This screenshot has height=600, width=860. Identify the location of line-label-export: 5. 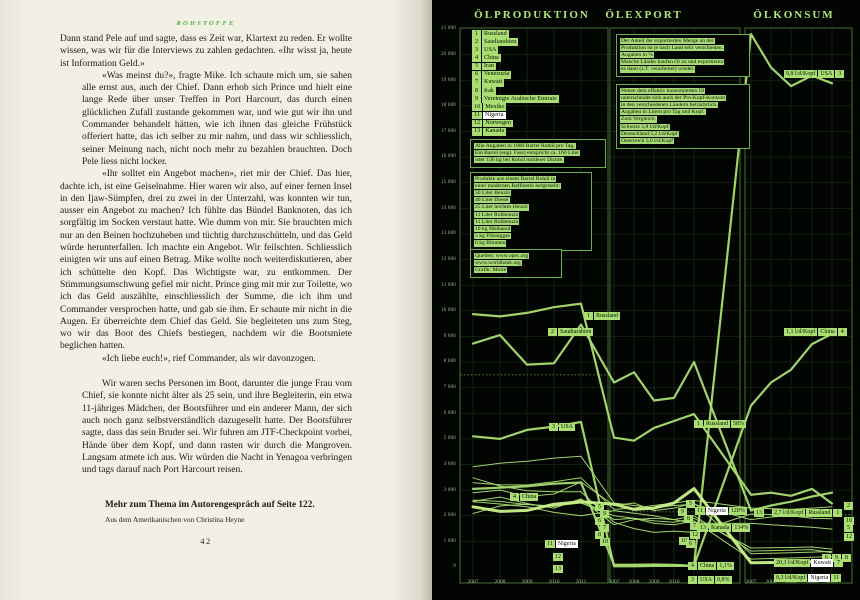
(691, 504).